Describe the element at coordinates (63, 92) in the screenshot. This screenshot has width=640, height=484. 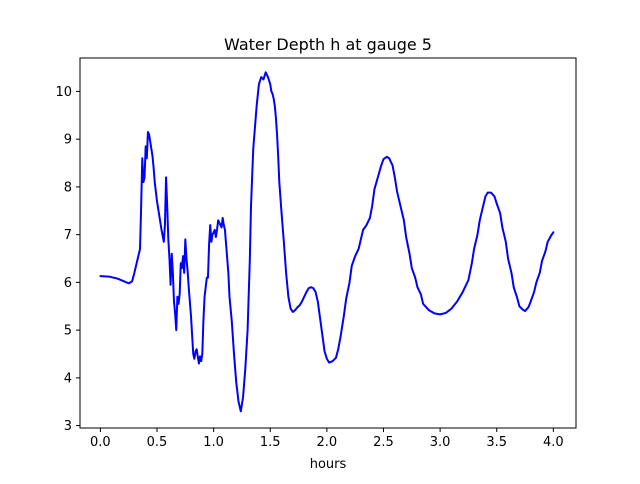
I see `y-tick-label: 10` at that location.